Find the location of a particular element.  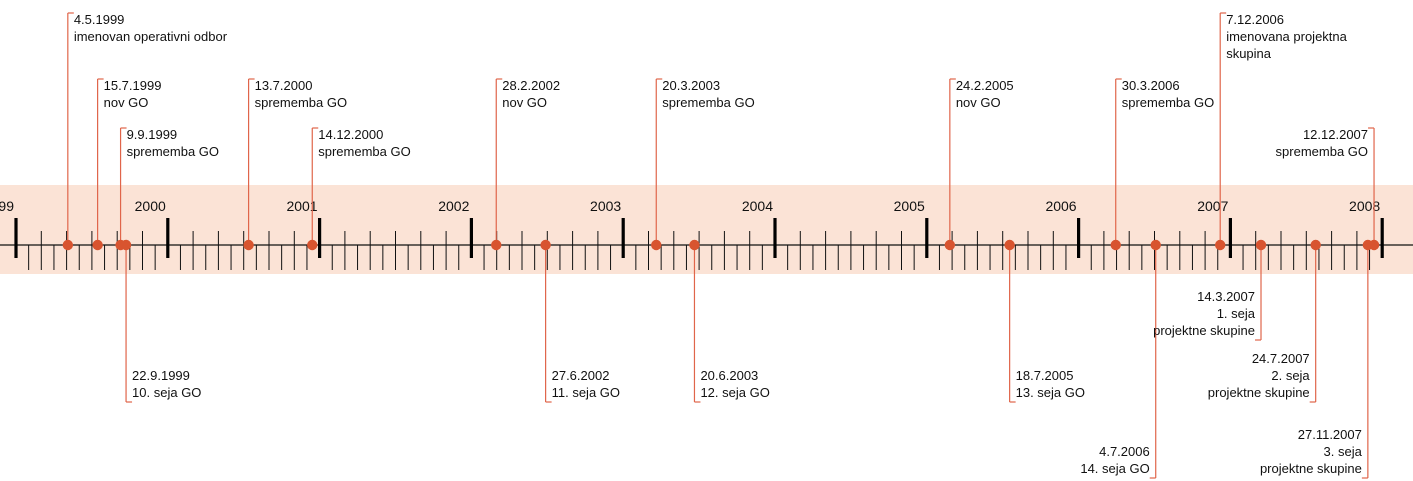

year-label: 2000 is located at coordinates (150, 206).